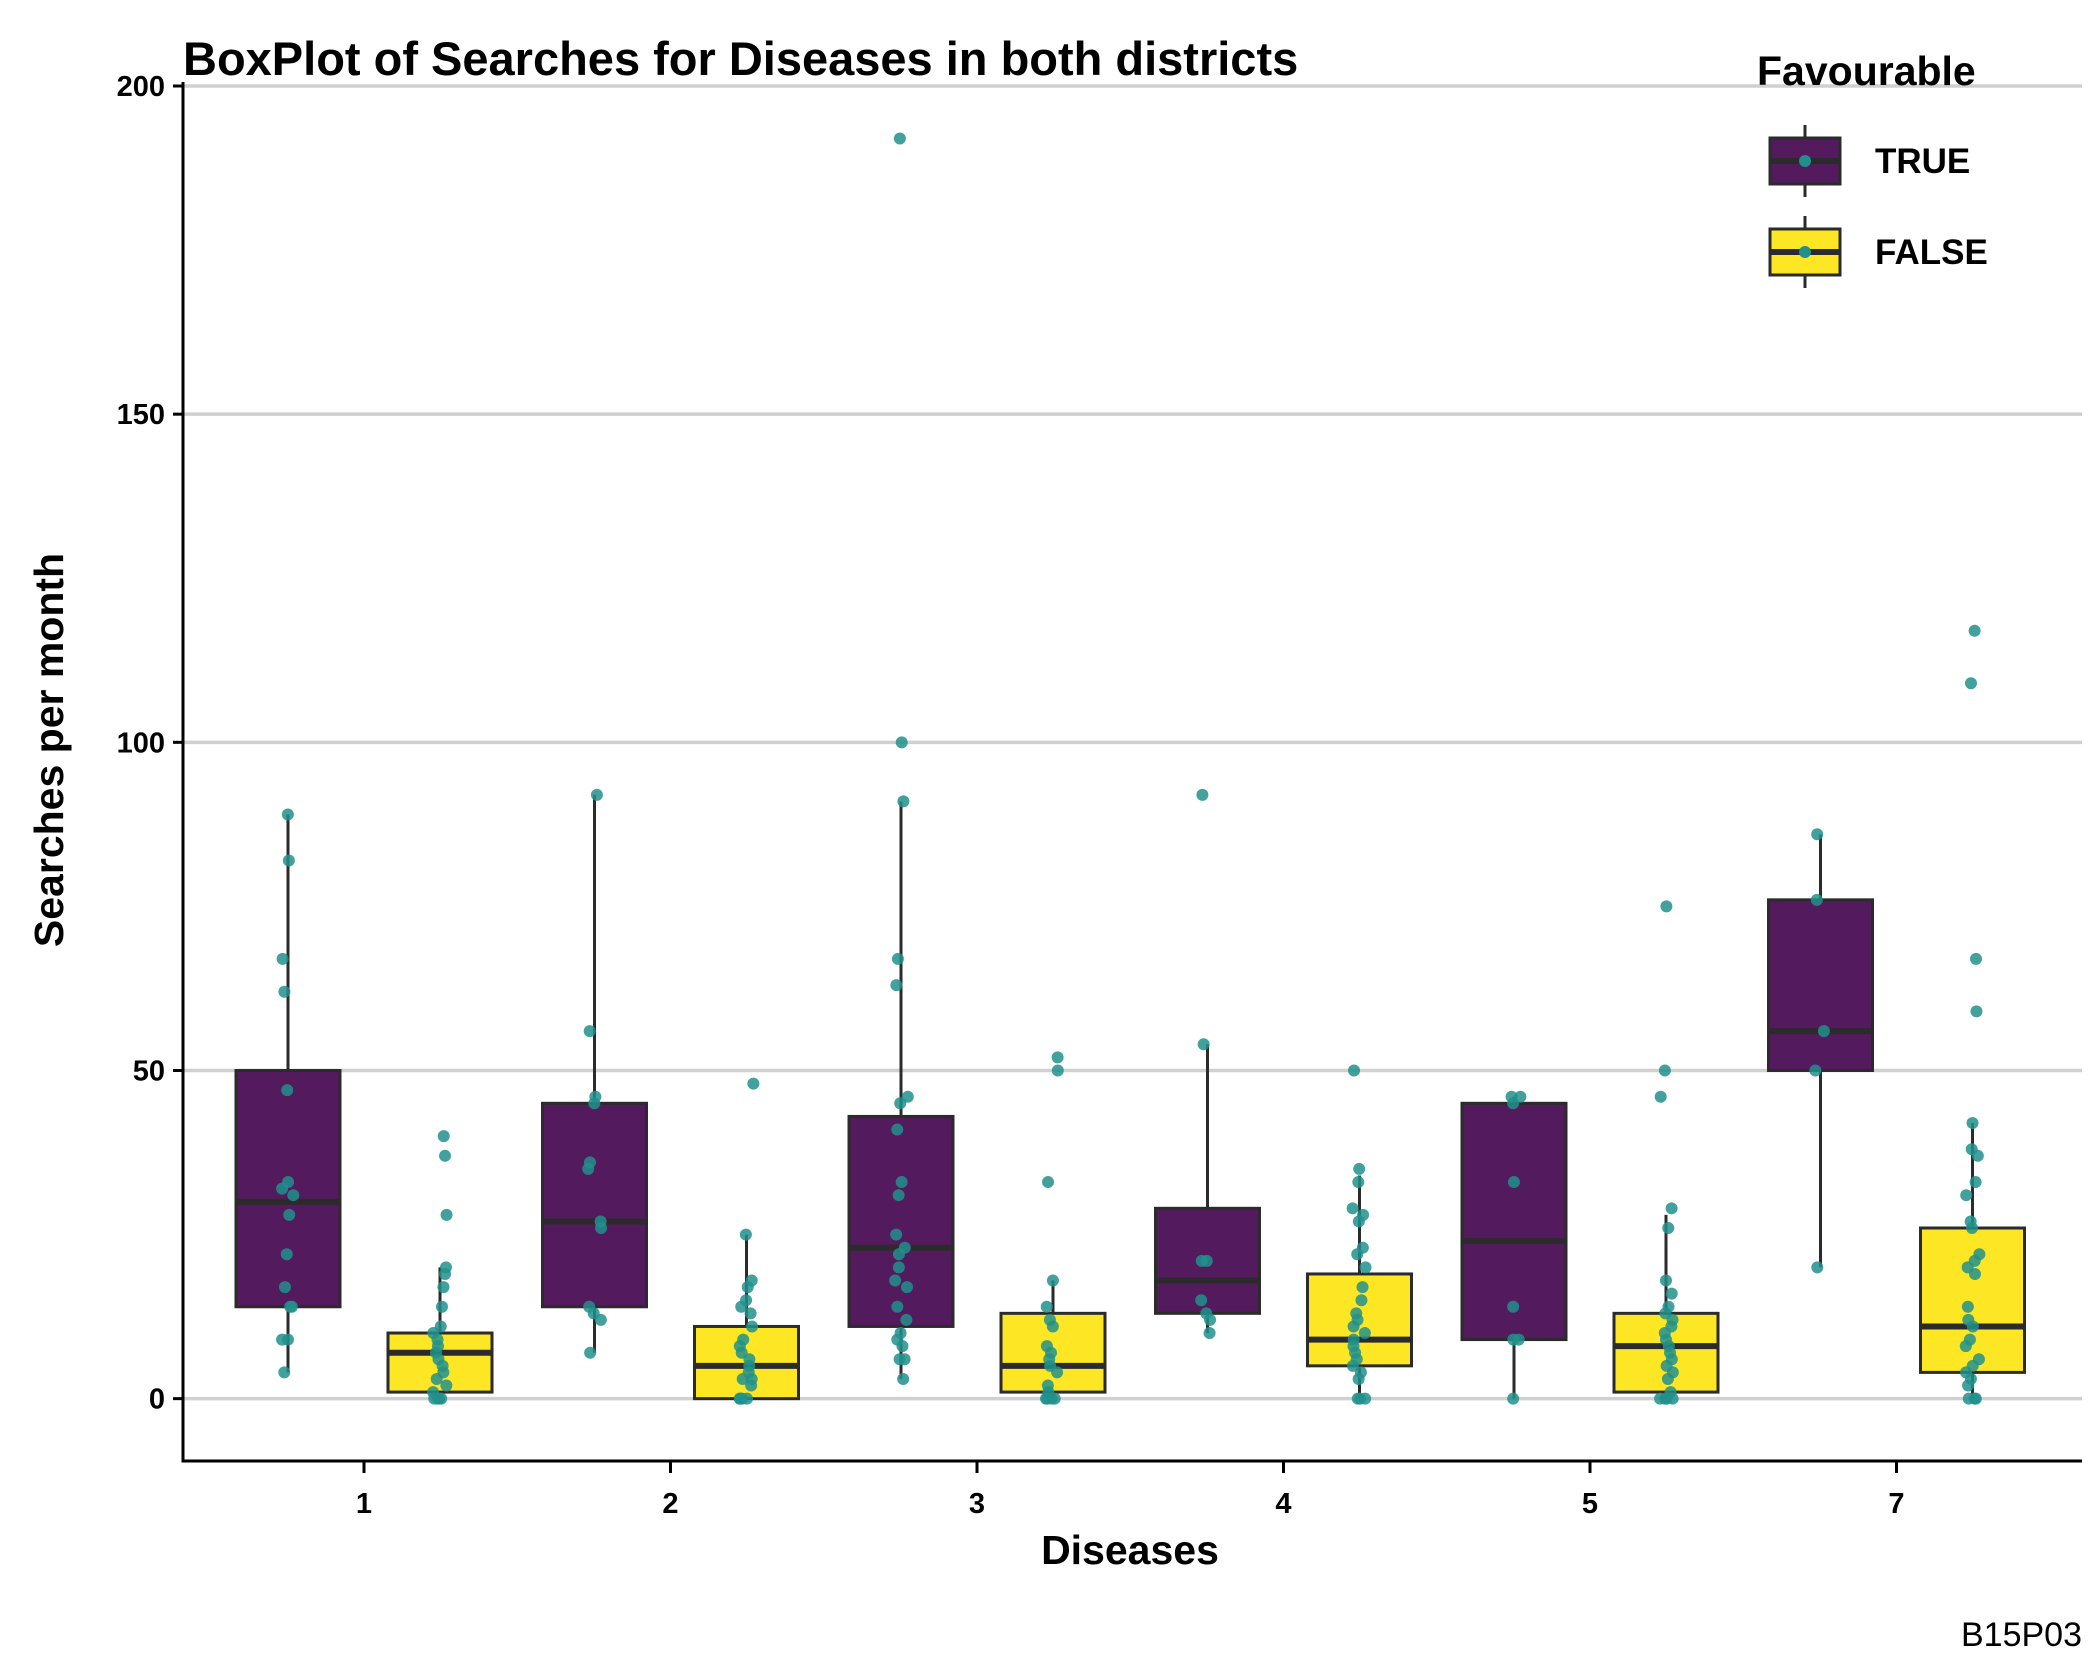  Describe the element at coordinates (1972, 1300) in the screenshot. I see `box-false` at that location.